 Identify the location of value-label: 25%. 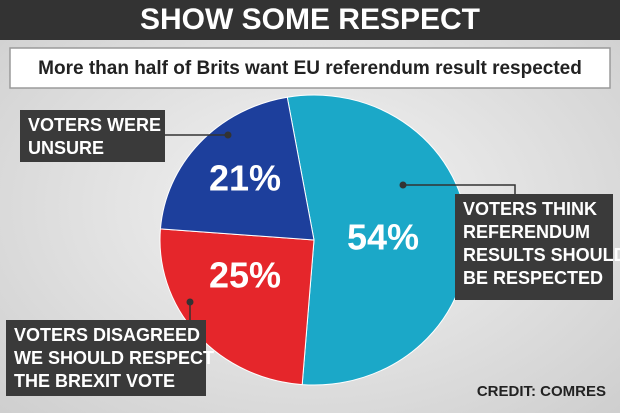
(245, 275).